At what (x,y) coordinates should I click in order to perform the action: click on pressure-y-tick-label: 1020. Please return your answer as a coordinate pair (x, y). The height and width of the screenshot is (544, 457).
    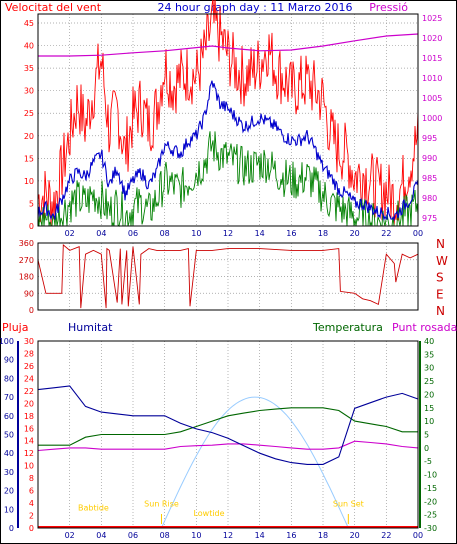
    Looking at the image, I should click on (432, 38).